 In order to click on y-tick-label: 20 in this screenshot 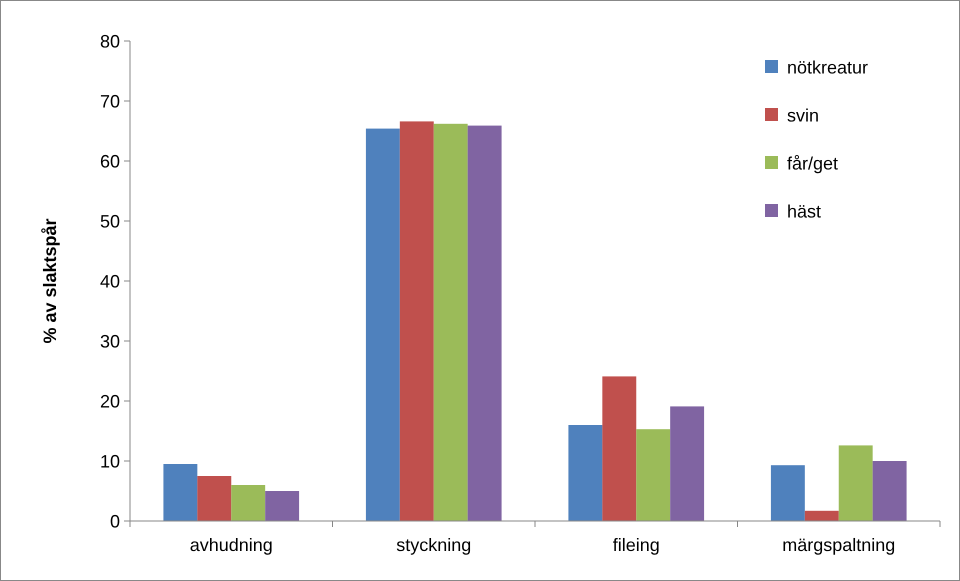, I will do `click(110, 401)`.